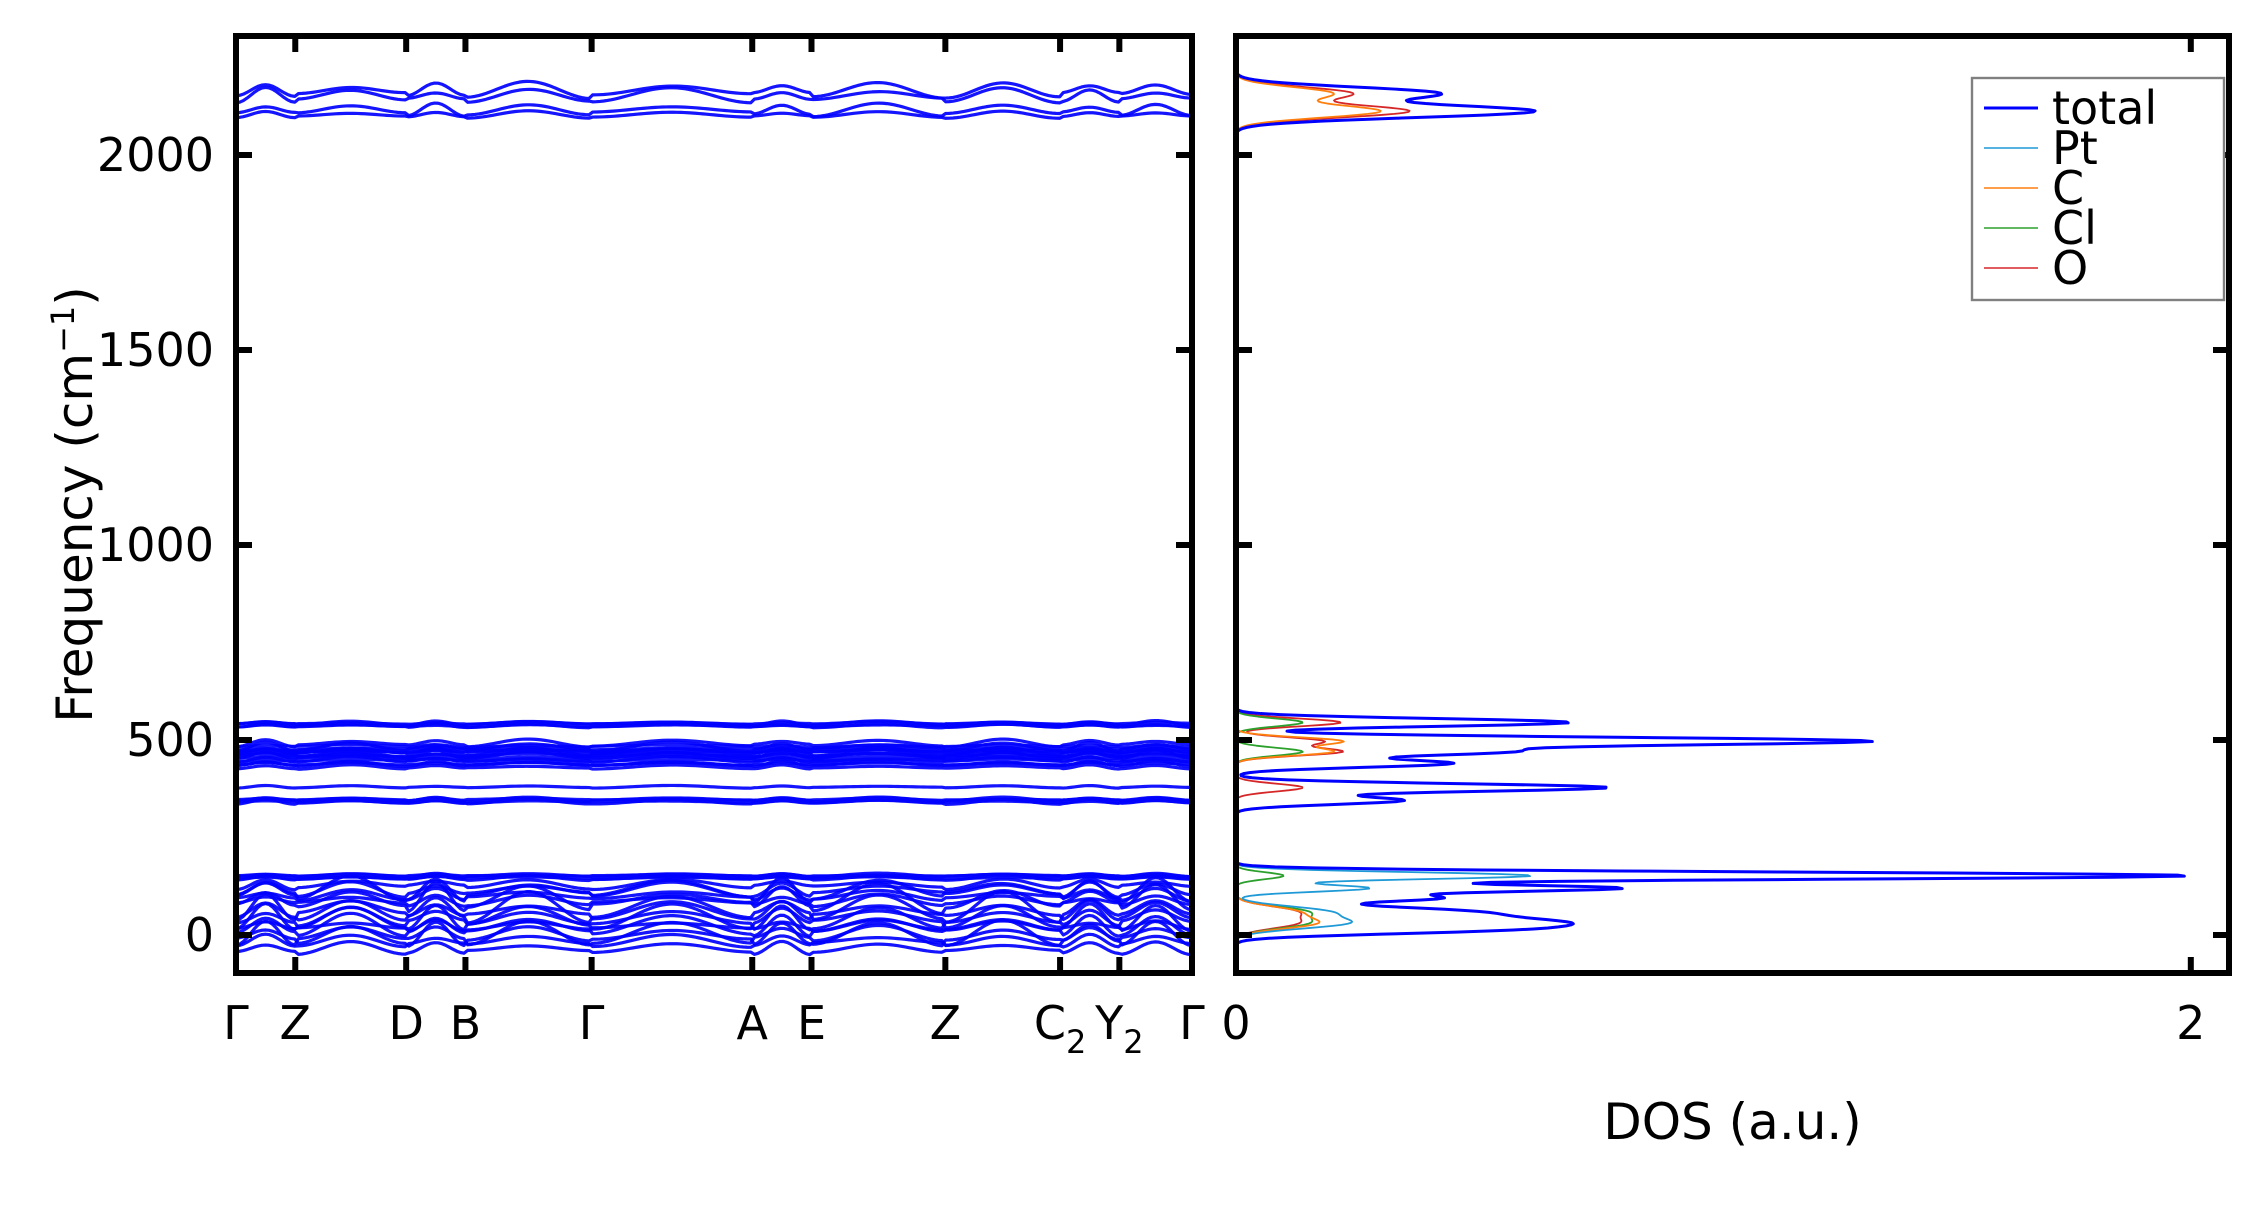 The image size is (2259, 1220). What do you see at coordinates (2070, 268) in the screenshot?
I see `legend-label: O` at bounding box center [2070, 268].